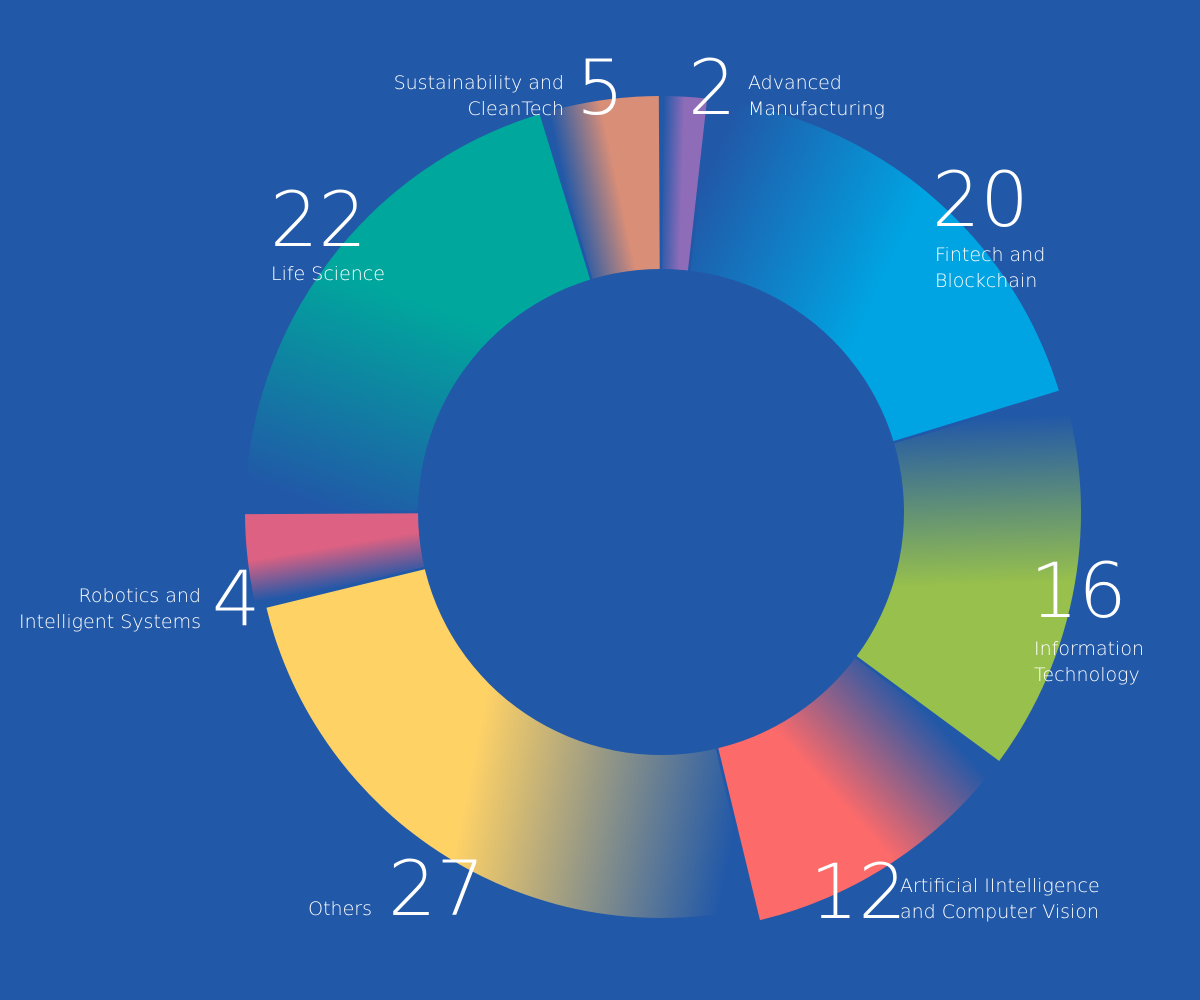 The height and width of the screenshot is (1000, 1200). Describe the element at coordinates (436, 888) in the screenshot. I see `value-label-others: 27` at that location.